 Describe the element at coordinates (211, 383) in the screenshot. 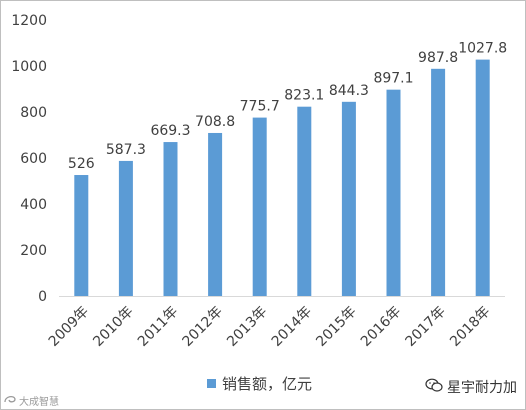

I see `legend-swatch` at that location.